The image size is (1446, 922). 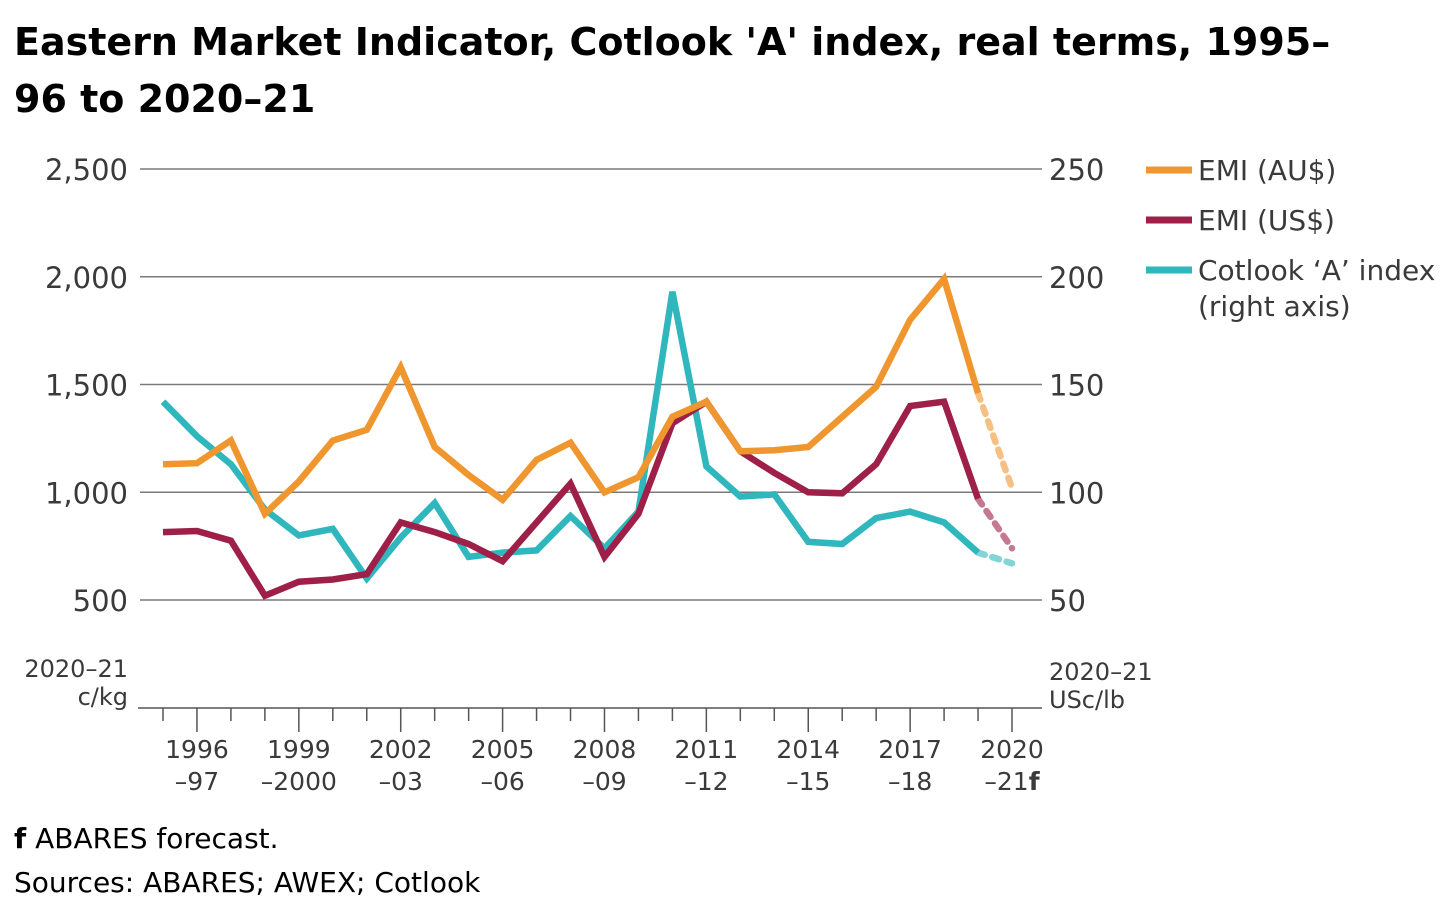 I want to click on x-tick-label: 2008, so click(x=605, y=749).